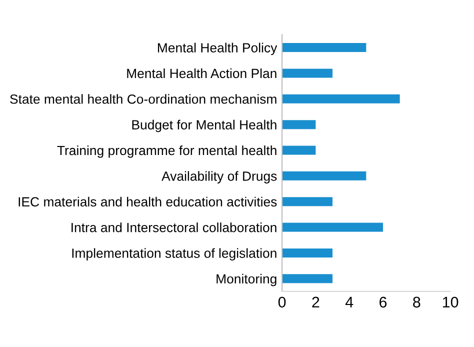 The width and height of the screenshot is (474, 347). Describe the element at coordinates (204, 126) in the screenshot. I see `y-tick-label: Budget for Mental Health` at that location.